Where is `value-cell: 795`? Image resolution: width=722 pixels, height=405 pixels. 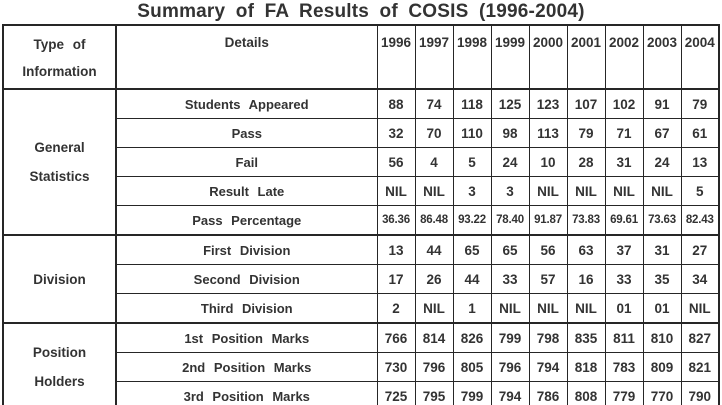 value-cell: 795 is located at coordinates (434, 393).